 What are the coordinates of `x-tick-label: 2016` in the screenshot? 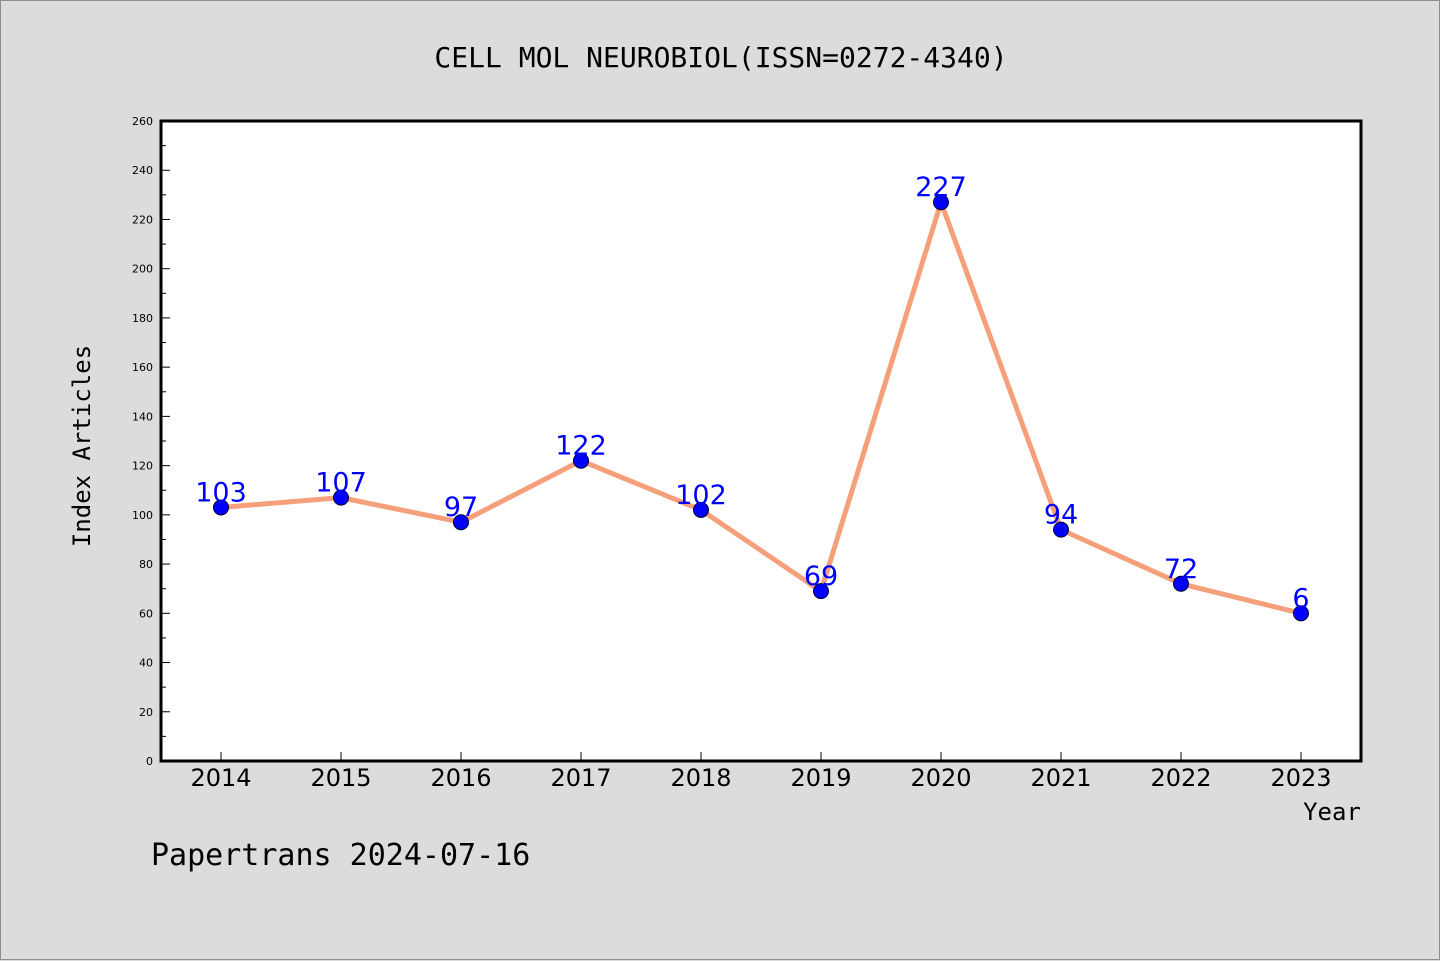 It's located at (460, 778).